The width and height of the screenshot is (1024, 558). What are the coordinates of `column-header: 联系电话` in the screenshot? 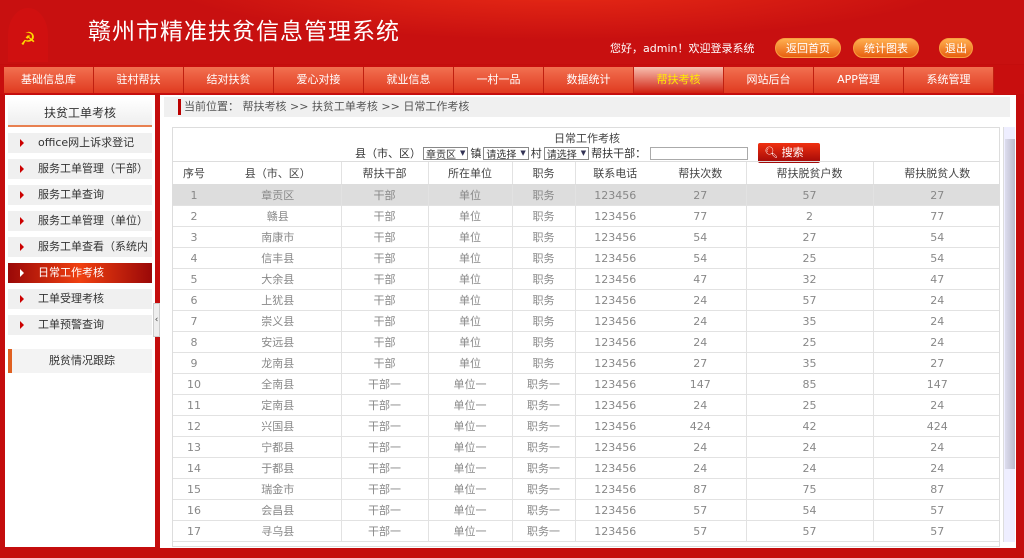 It's located at (614, 173).